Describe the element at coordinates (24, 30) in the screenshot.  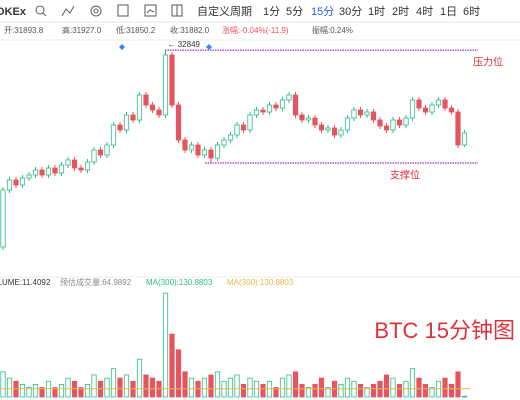
I see `info-item: 开:31893.8` at that location.